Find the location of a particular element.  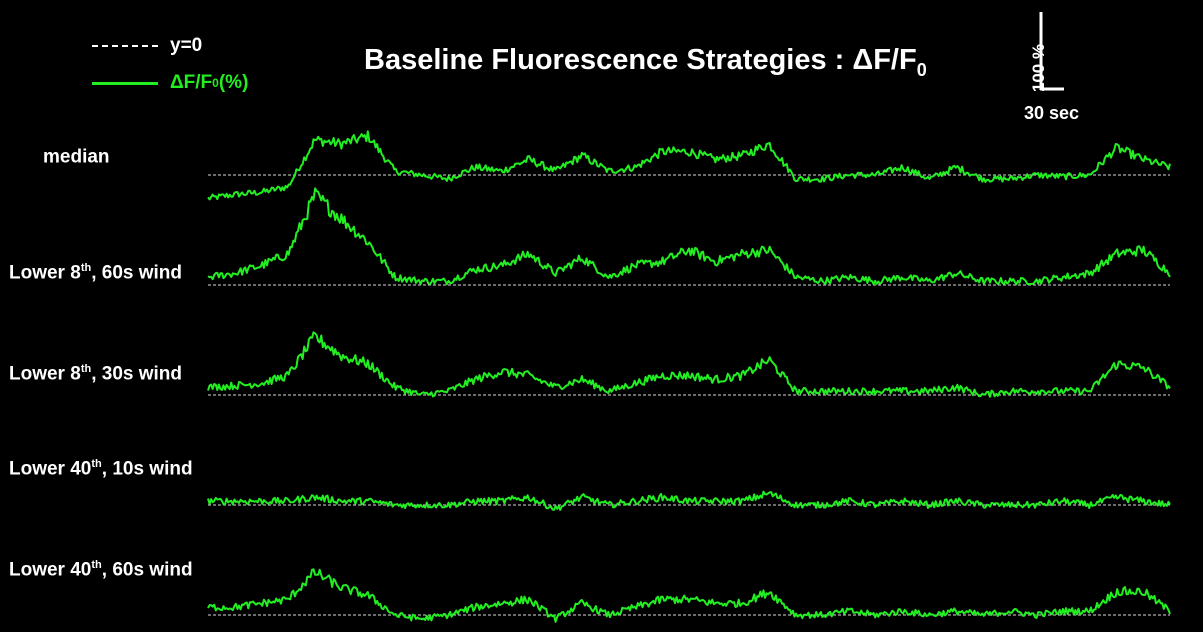

legend-dash-swatch is located at coordinates (125, 46).